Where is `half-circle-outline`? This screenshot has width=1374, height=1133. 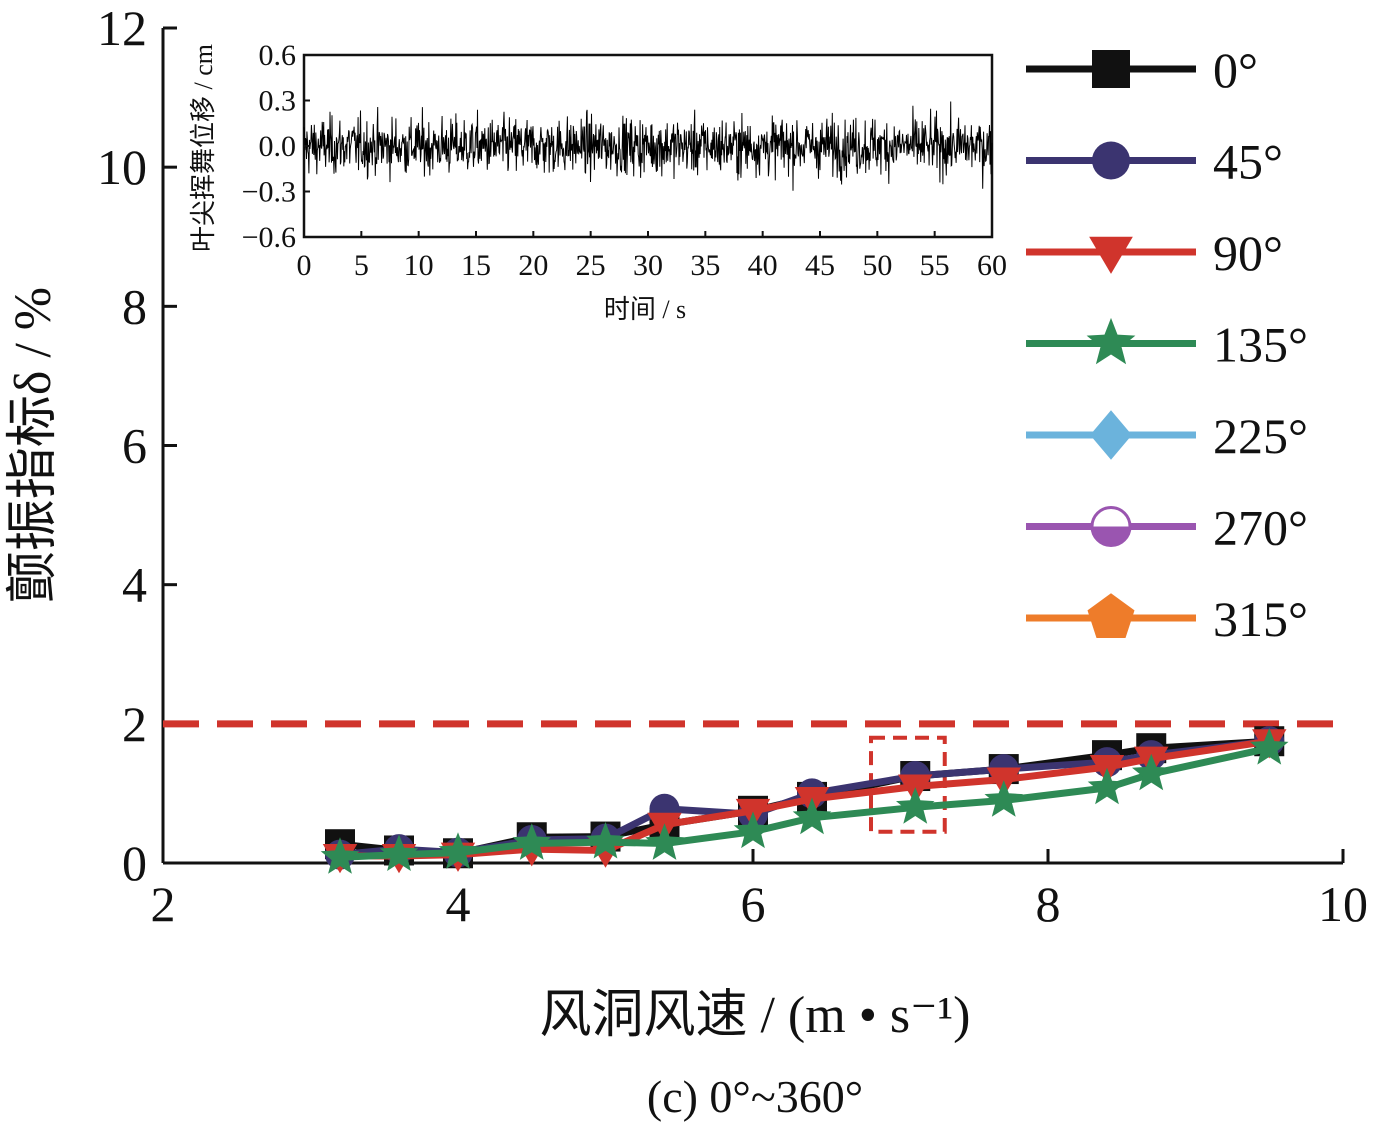 half-circle-outline is located at coordinates (1111, 526).